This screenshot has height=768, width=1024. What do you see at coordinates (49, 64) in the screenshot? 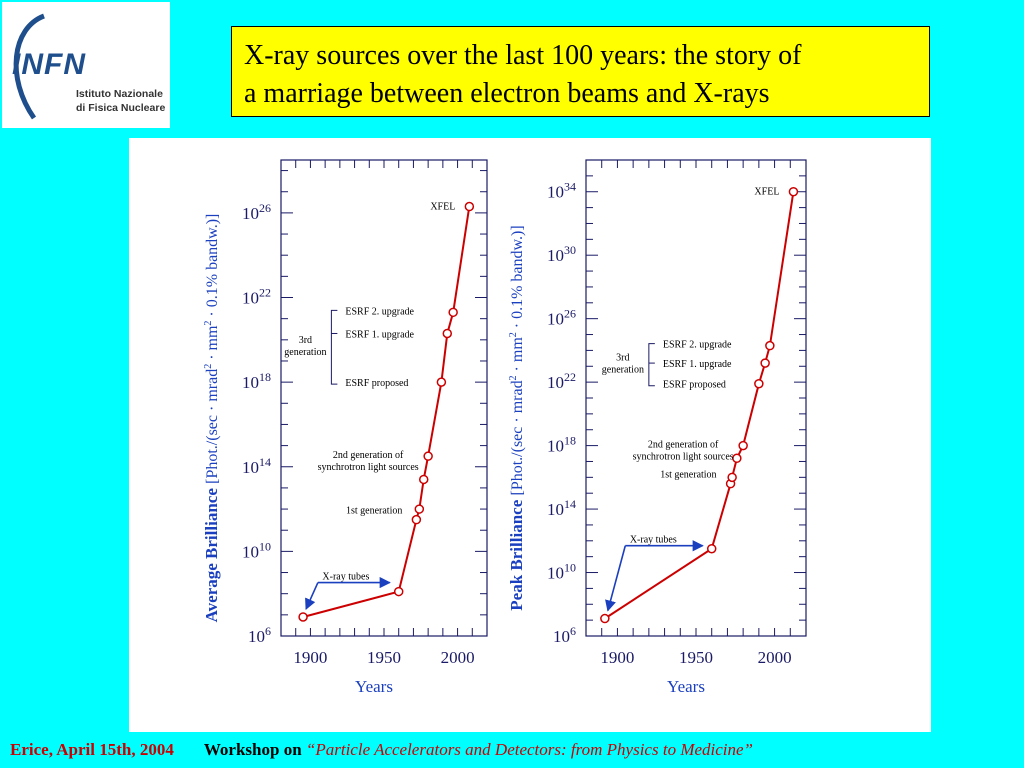
I see `logo-acronym: INFN` at bounding box center [49, 64].